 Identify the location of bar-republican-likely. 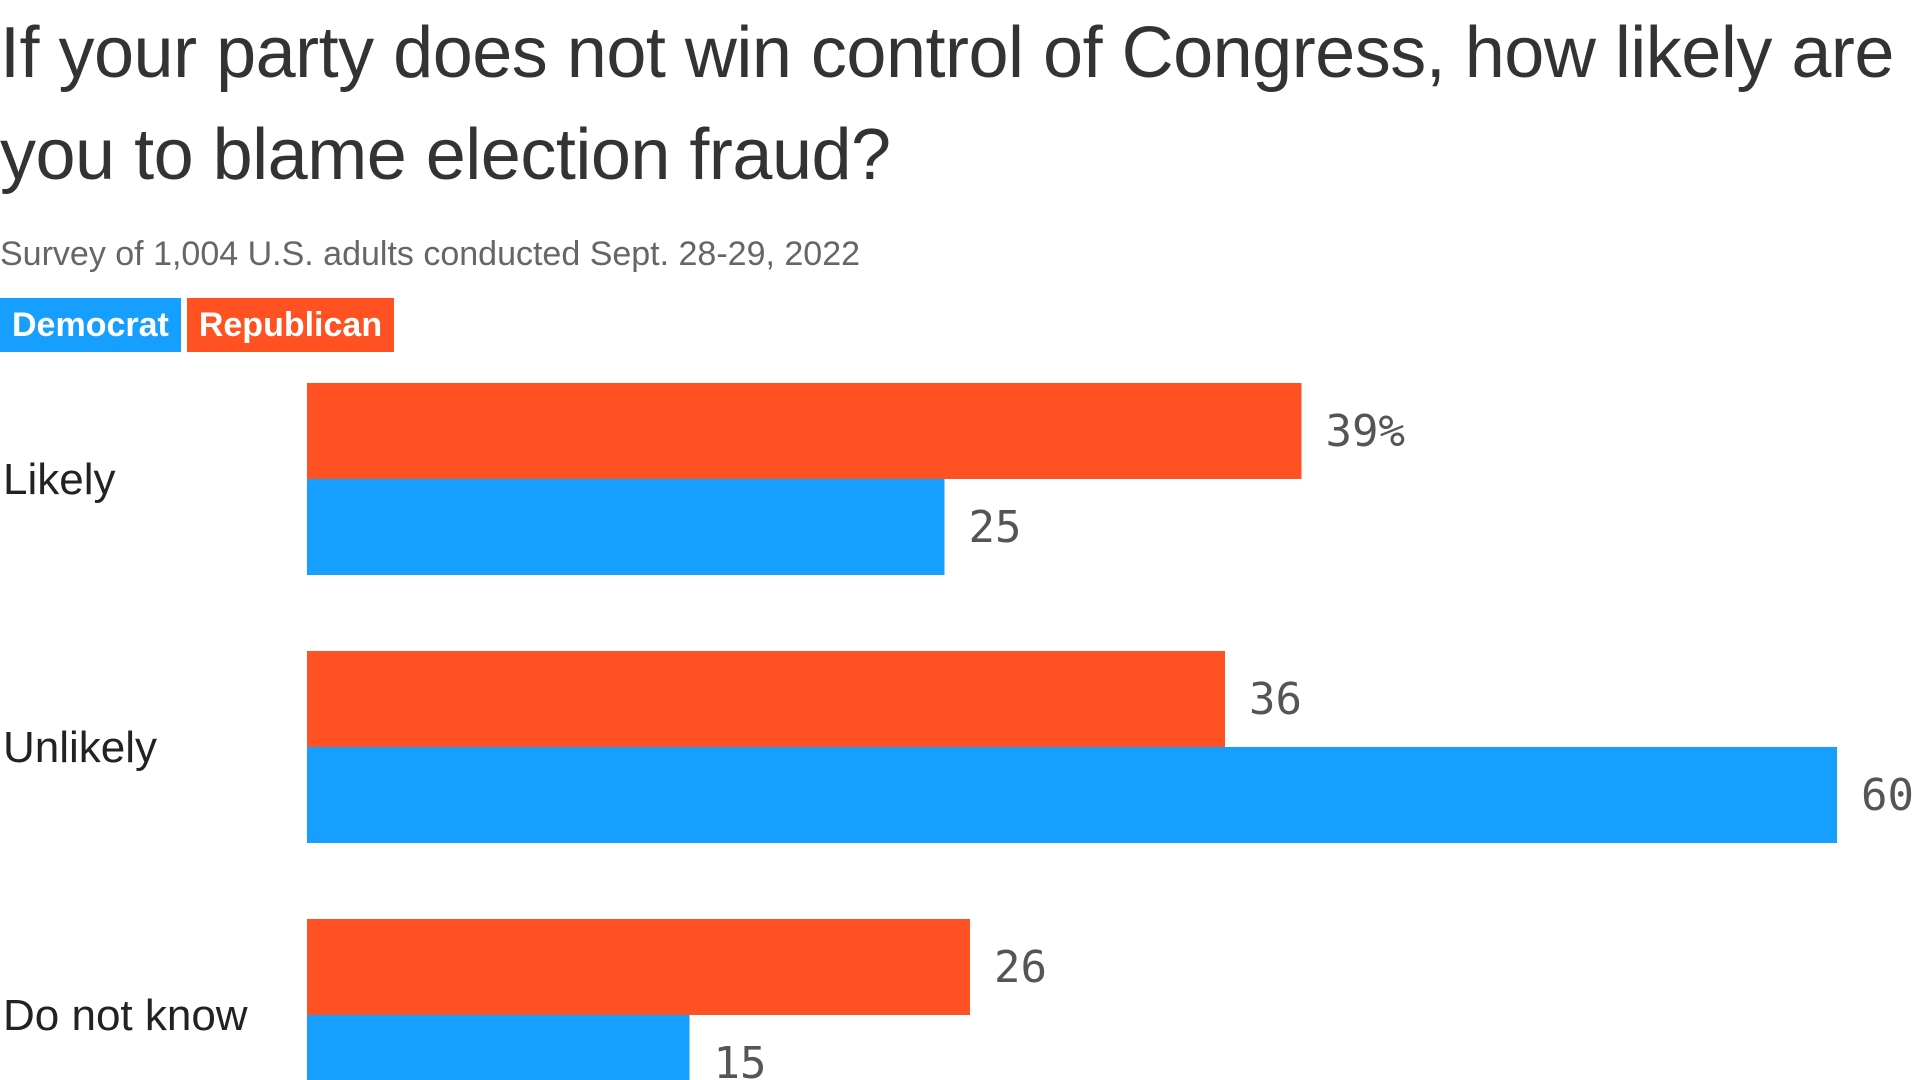
(804, 431).